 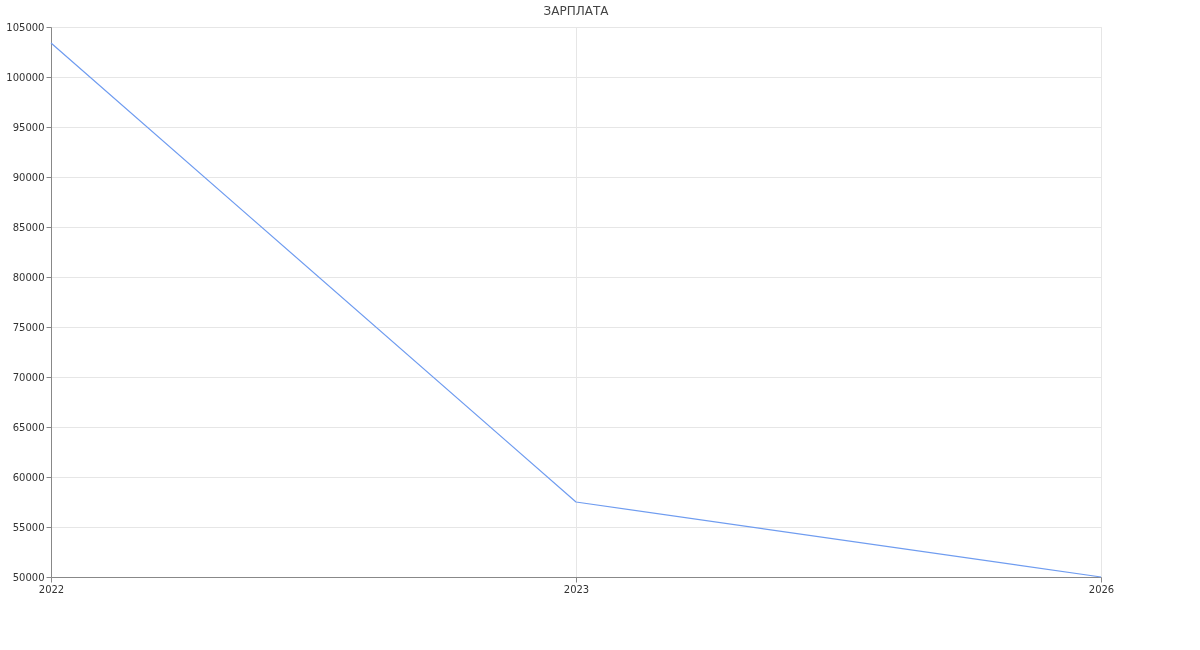 I want to click on y-tick-label: 90000, so click(x=28, y=177).